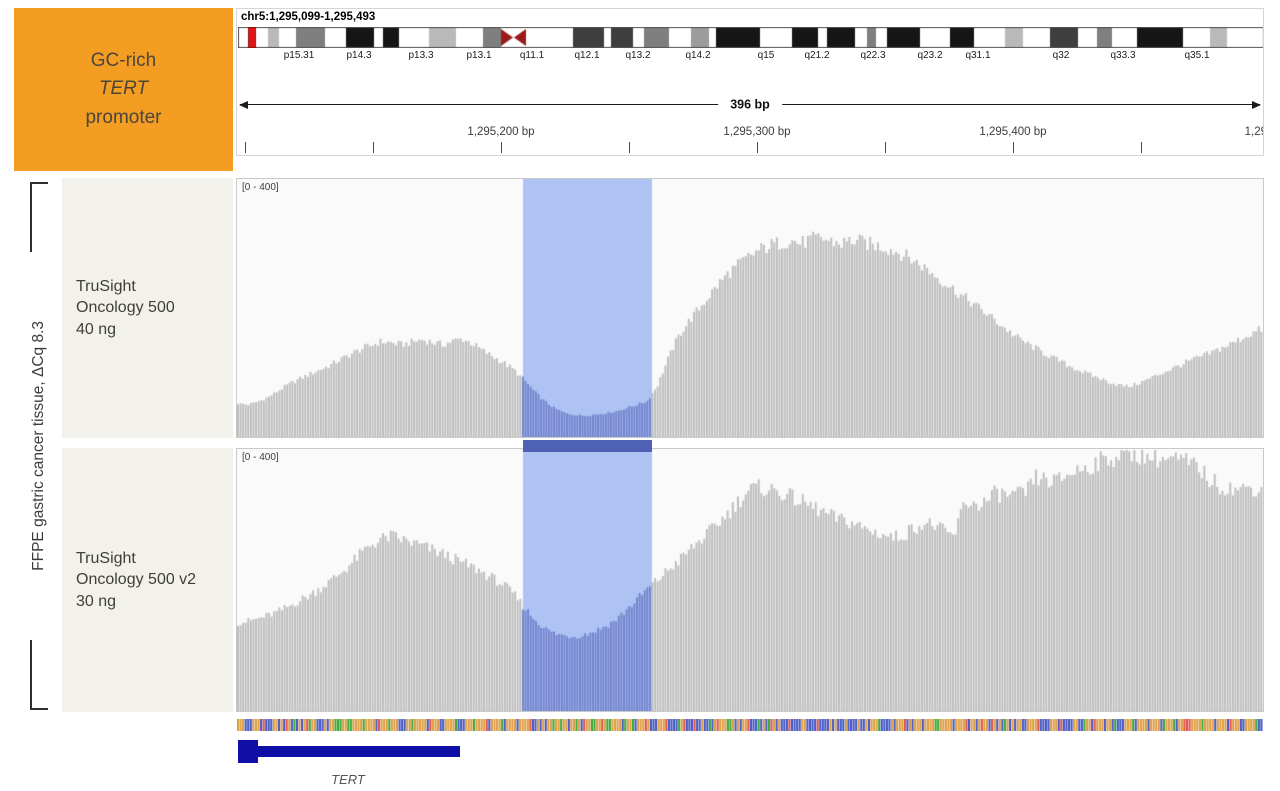 This screenshot has width=1280, height=791. Describe the element at coordinates (587, 446) in the screenshot. I see `highlight-gap-band` at that location.